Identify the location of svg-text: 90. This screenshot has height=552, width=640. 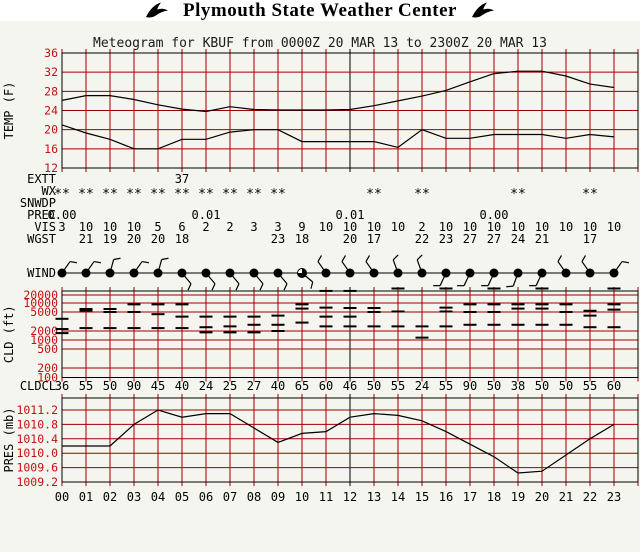
(134, 386).